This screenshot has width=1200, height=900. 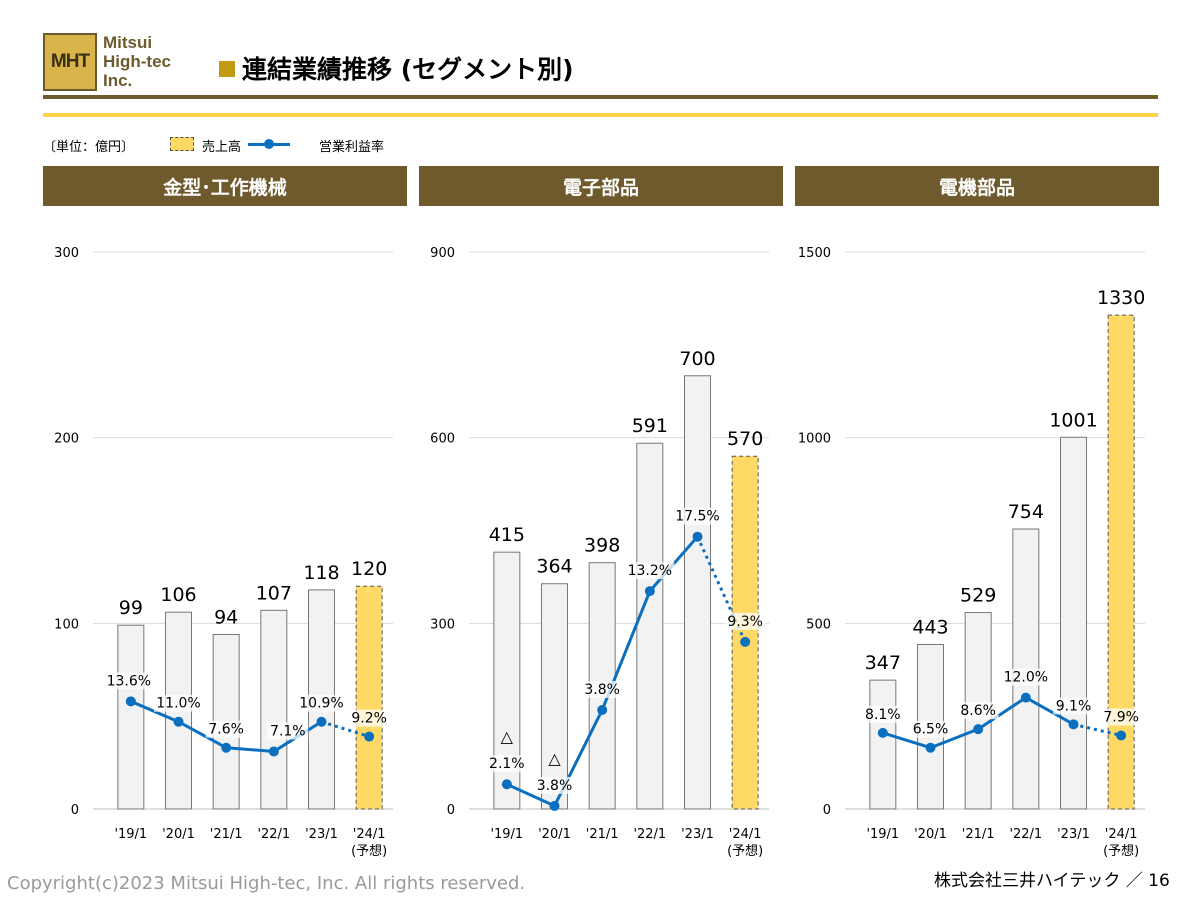 I want to click on margin-label: 11.0%, so click(x=178, y=704).